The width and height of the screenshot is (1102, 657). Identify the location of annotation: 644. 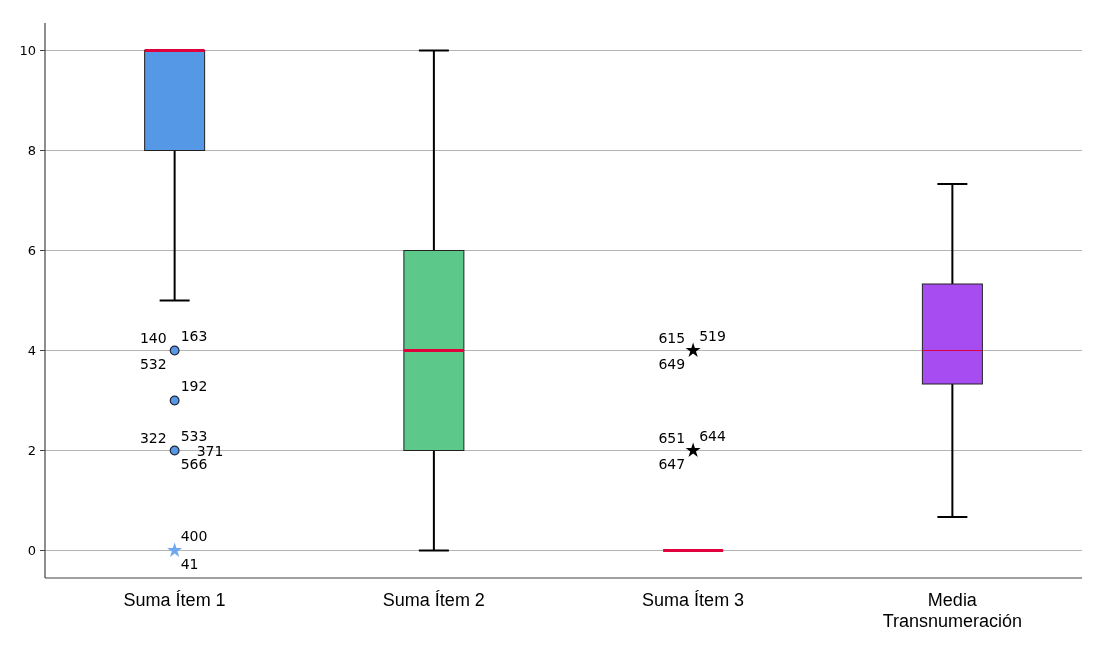
(712, 435).